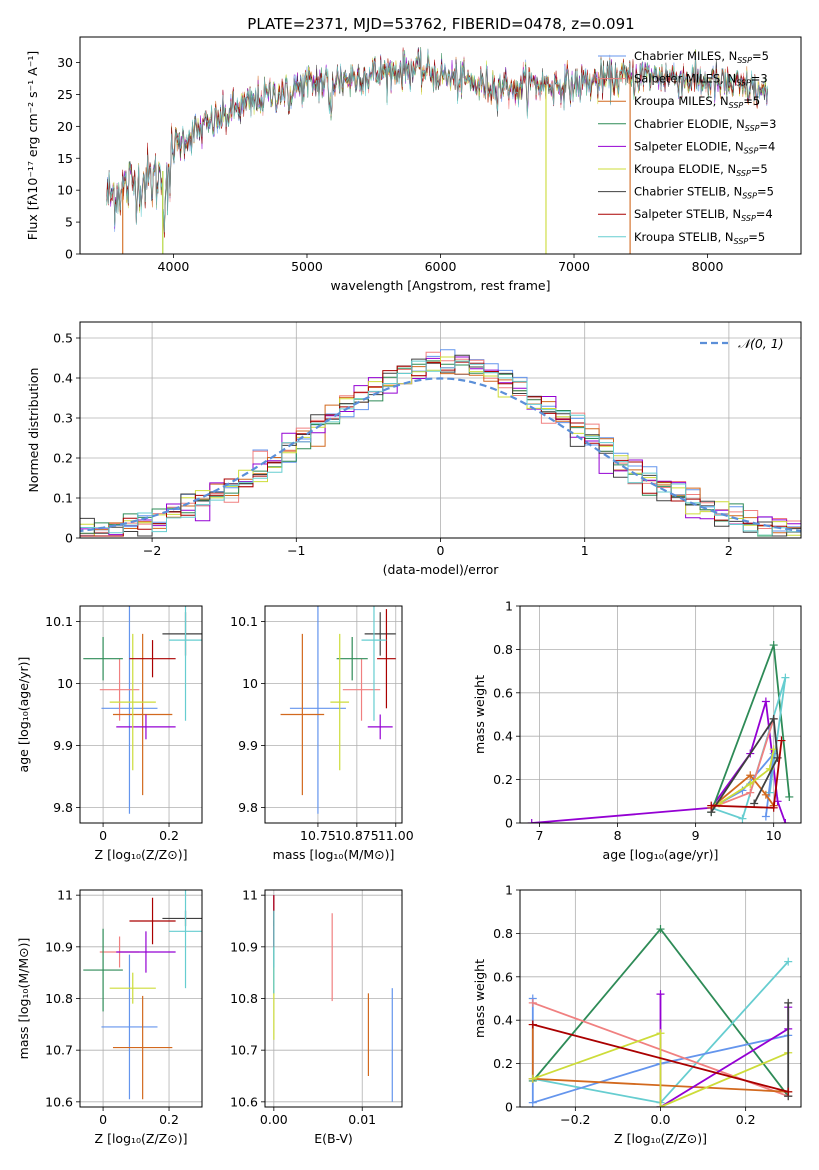 Image resolution: width=819 pixels, height=1170 pixels. What do you see at coordinates (574, 266) in the screenshot?
I see `x-tick-label: 7000` at bounding box center [574, 266].